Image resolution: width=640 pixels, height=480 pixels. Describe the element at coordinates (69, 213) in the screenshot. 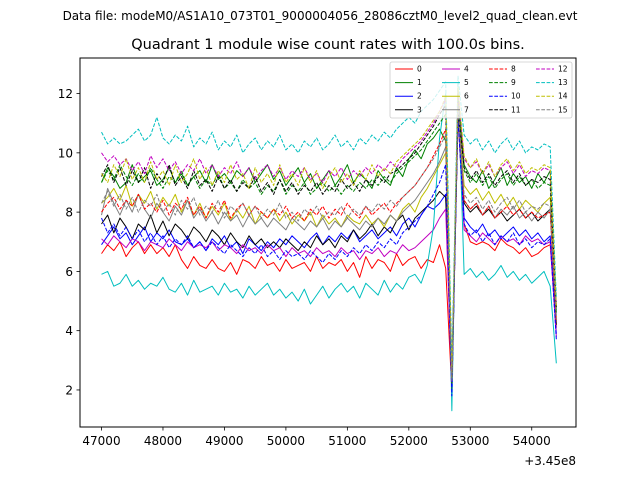

I see `y-tick-label: 8` at that location.